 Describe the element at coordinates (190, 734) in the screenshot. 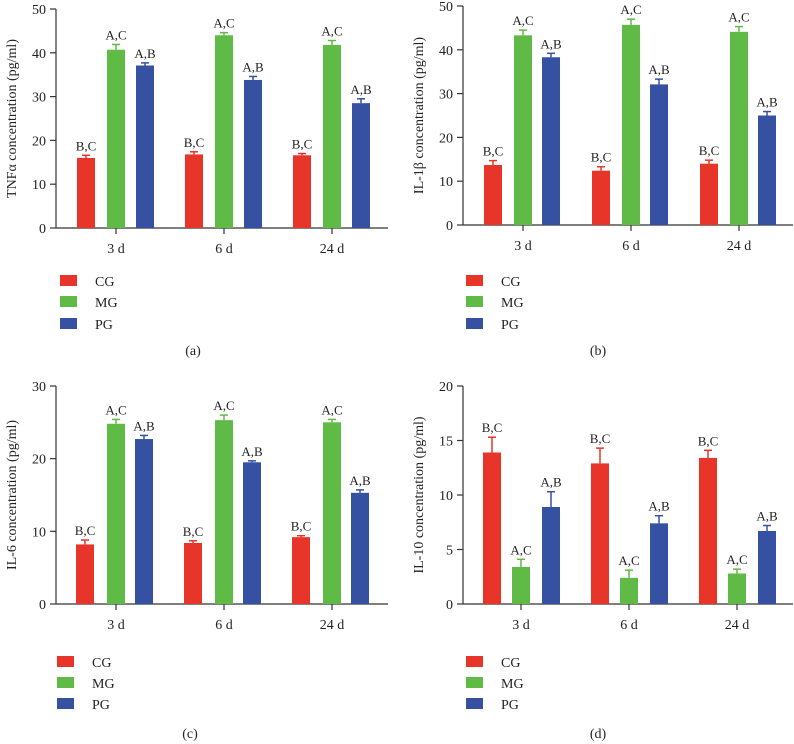

I see `panel-caption: (c)` at that location.